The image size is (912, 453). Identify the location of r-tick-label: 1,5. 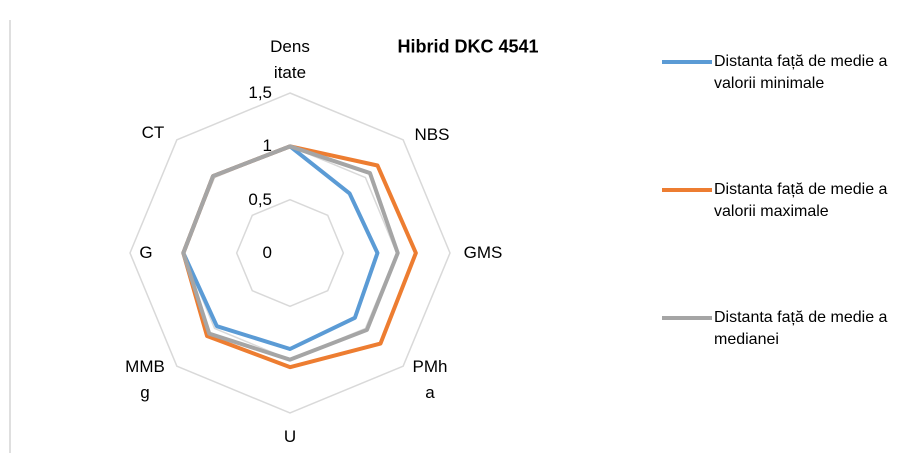
(260, 92).